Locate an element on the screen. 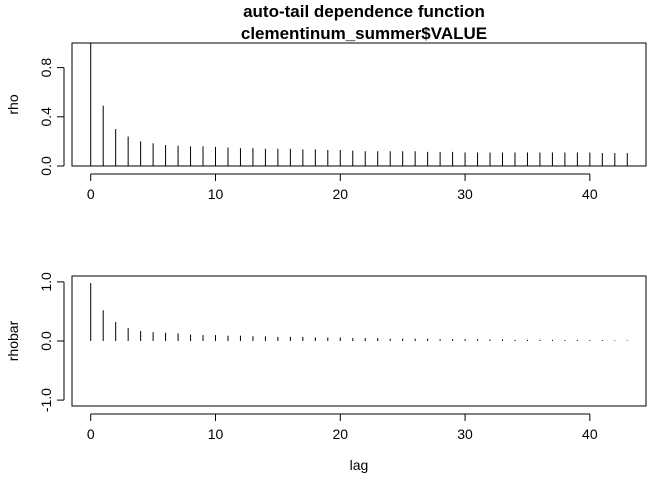 The width and height of the screenshot is (672, 480). y-tick-label: -1.0 is located at coordinates (46, 400).